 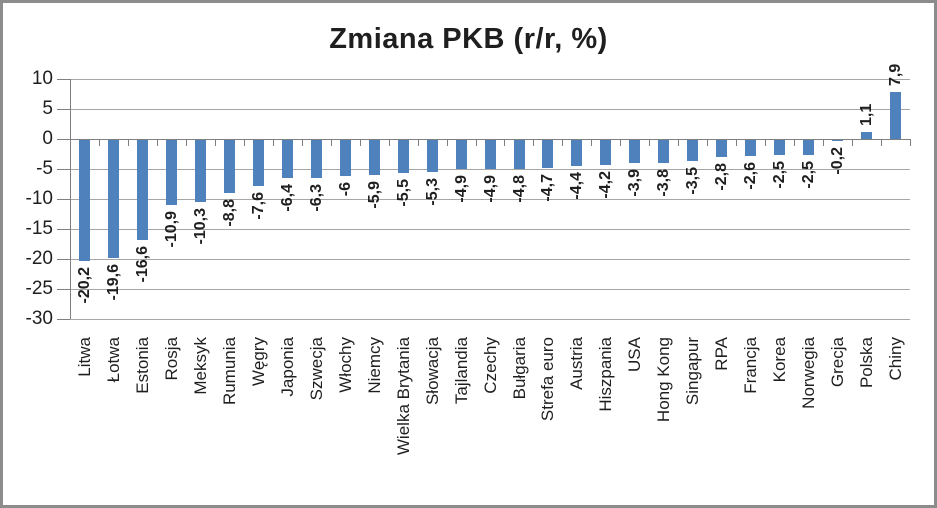 What do you see at coordinates (693, 181) in the screenshot?
I see `bar-value-label: -3,5` at bounding box center [693, 181].